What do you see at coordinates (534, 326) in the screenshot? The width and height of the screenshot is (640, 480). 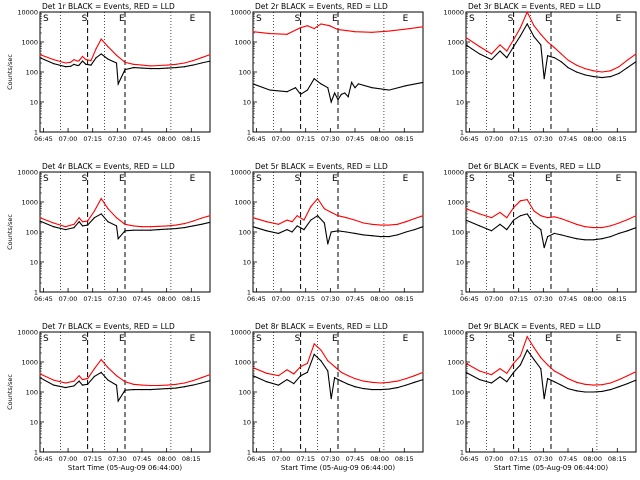 I see `panel-title: Det 9r BLACK = Events, RED = LLD` at bounding box center [534, 326].